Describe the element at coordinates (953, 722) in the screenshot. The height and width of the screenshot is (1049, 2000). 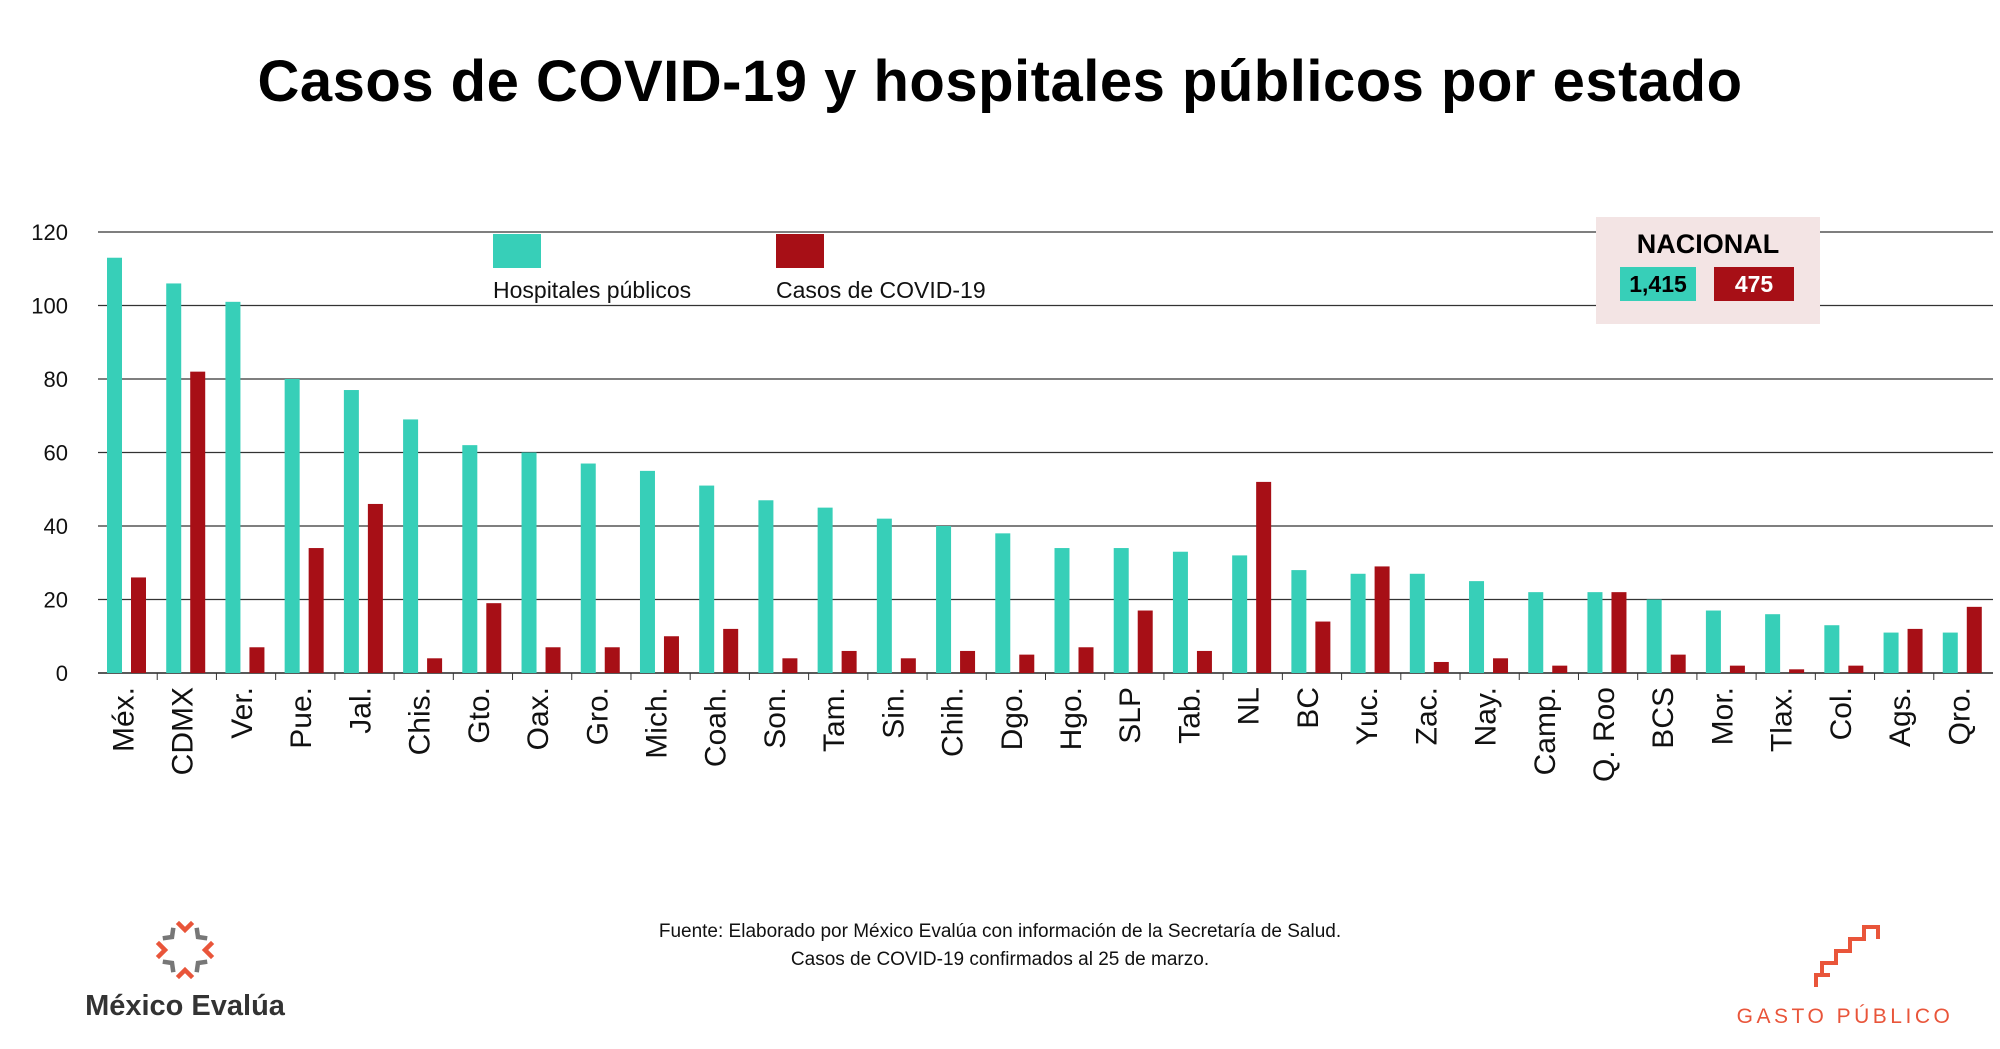
I see `x-tick-label: Chih.` at that location.